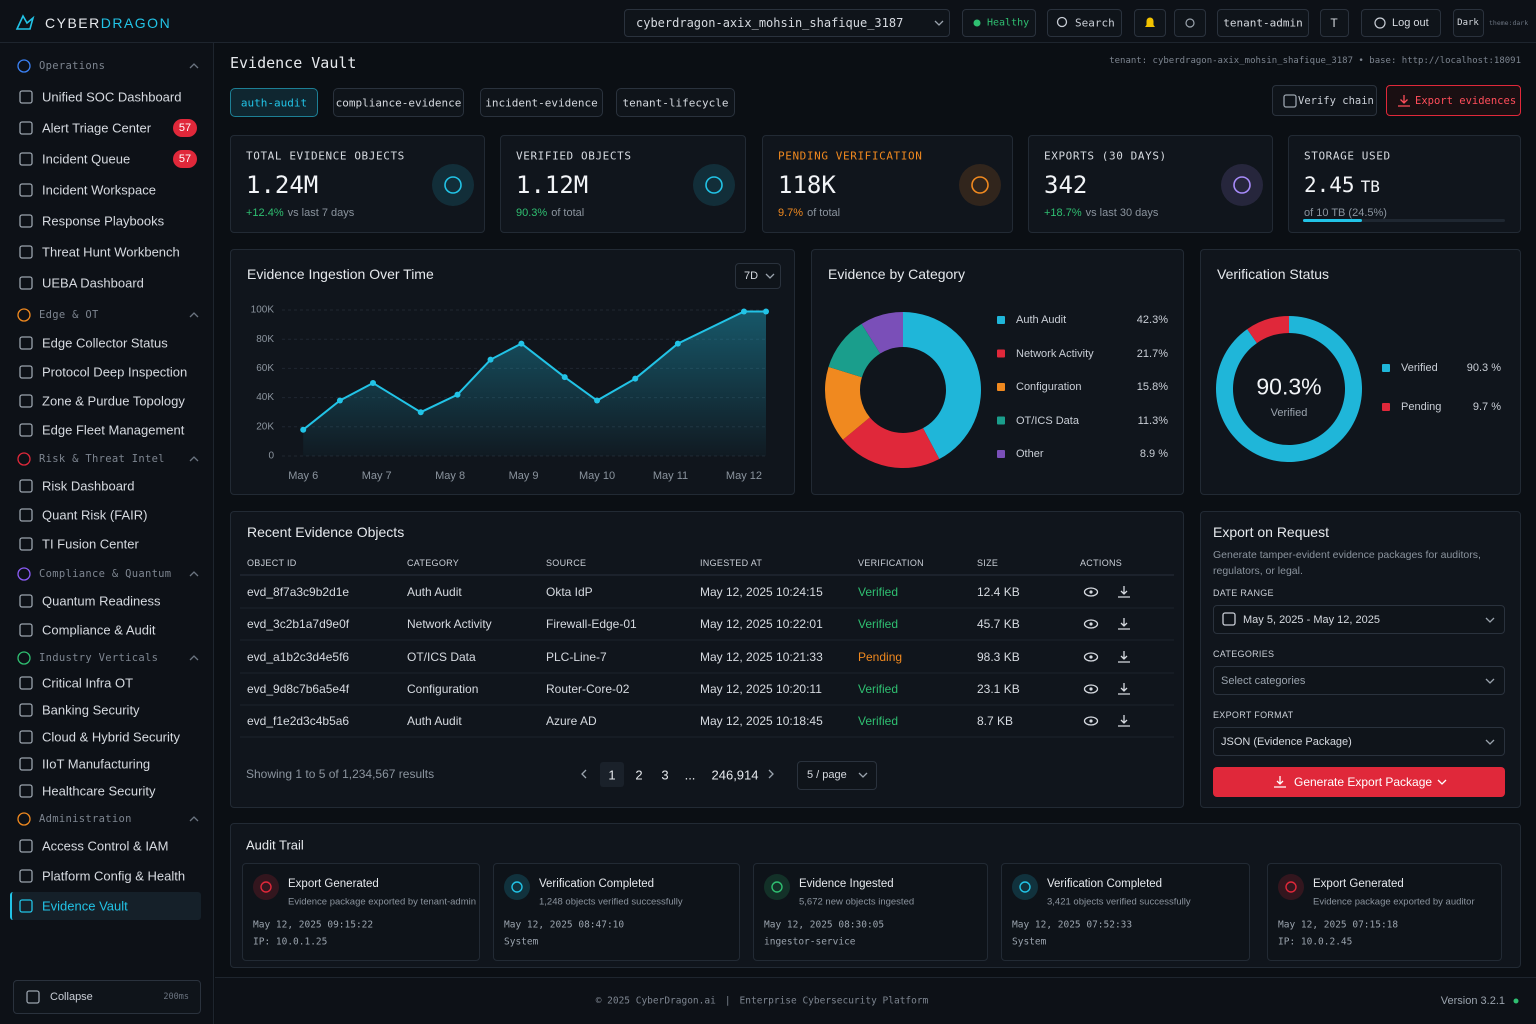 The image size is (1536, 1024). I want to click on generate-button, so click(1359, 782).